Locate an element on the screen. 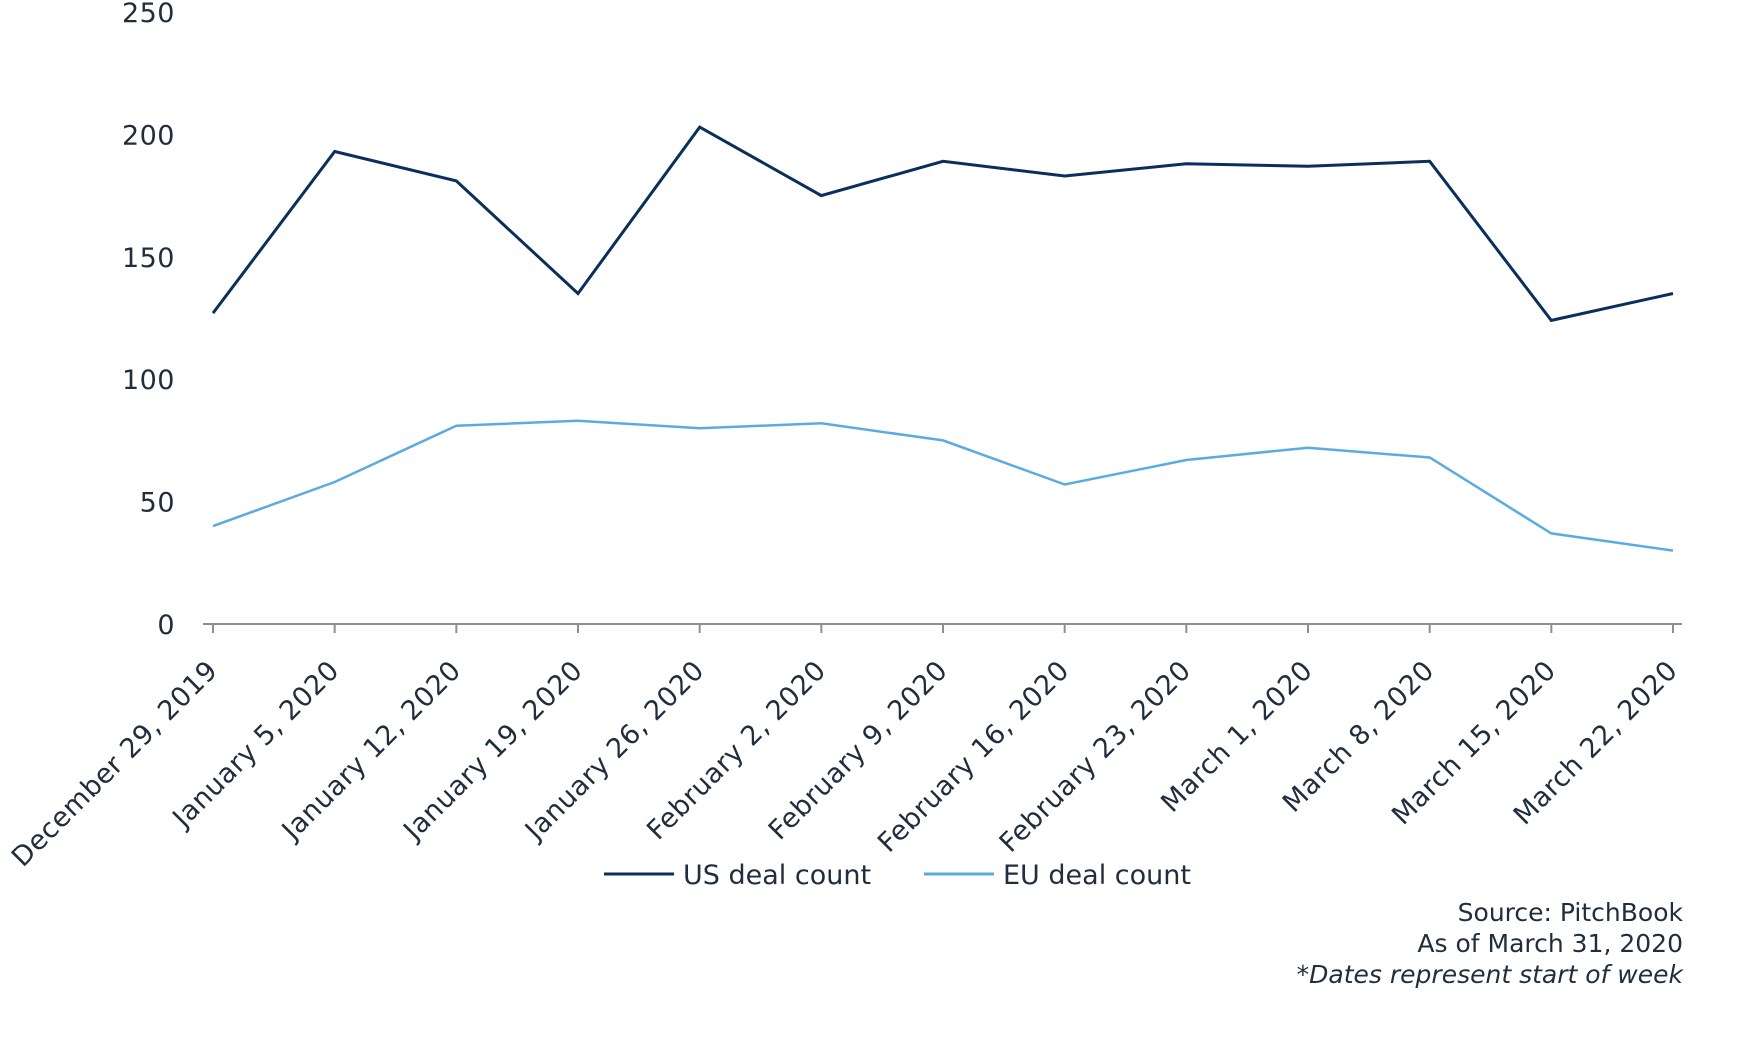 This screenshot has height=1060, width=1740. legend: US deal count EU deal count is located at coordinates (897, 875).